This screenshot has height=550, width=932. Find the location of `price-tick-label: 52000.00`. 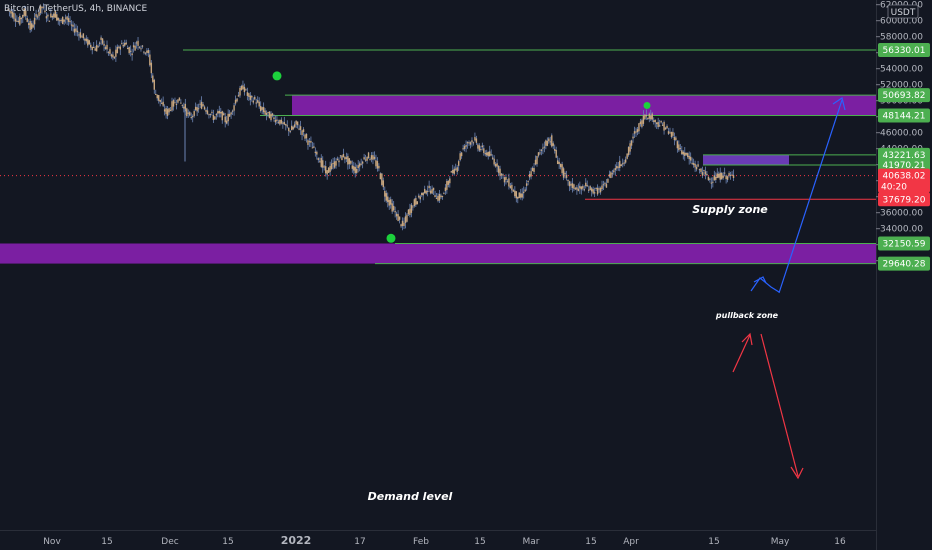

price-tick-label: 52000.00 is located at coordinates (901, 86).